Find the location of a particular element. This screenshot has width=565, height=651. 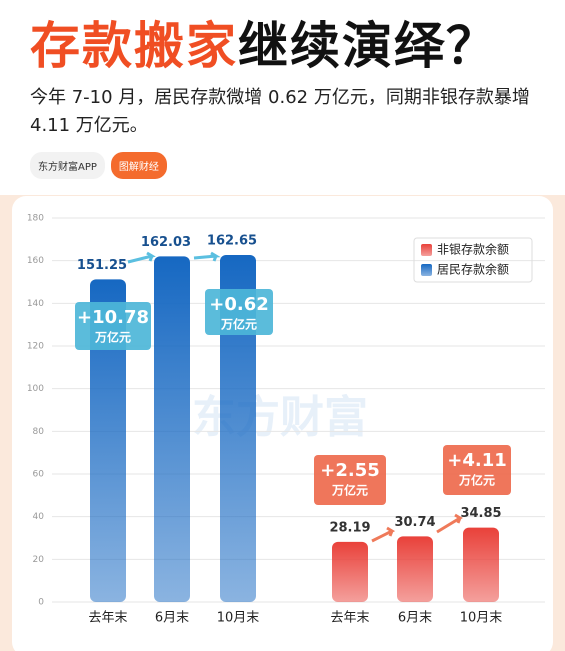

annotation-value: +4.11 is located at coordinates (477, 460).